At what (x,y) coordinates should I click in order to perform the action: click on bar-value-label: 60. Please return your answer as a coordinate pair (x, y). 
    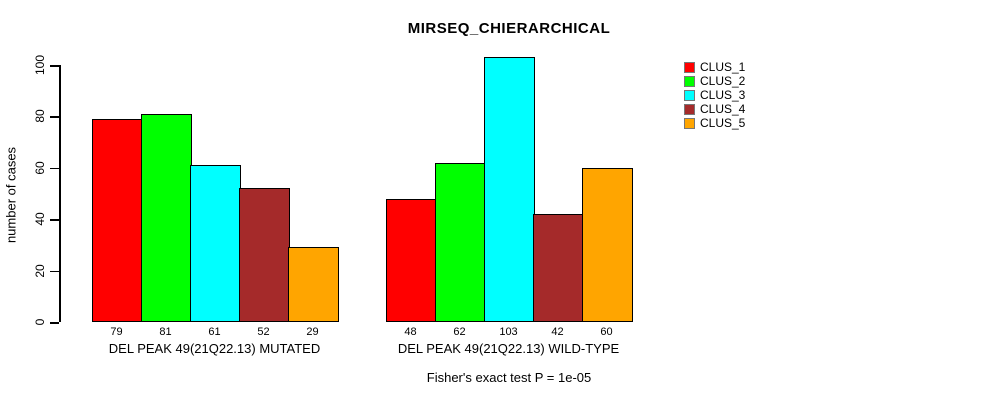
    Looking at the image, I should click on (606, 332).